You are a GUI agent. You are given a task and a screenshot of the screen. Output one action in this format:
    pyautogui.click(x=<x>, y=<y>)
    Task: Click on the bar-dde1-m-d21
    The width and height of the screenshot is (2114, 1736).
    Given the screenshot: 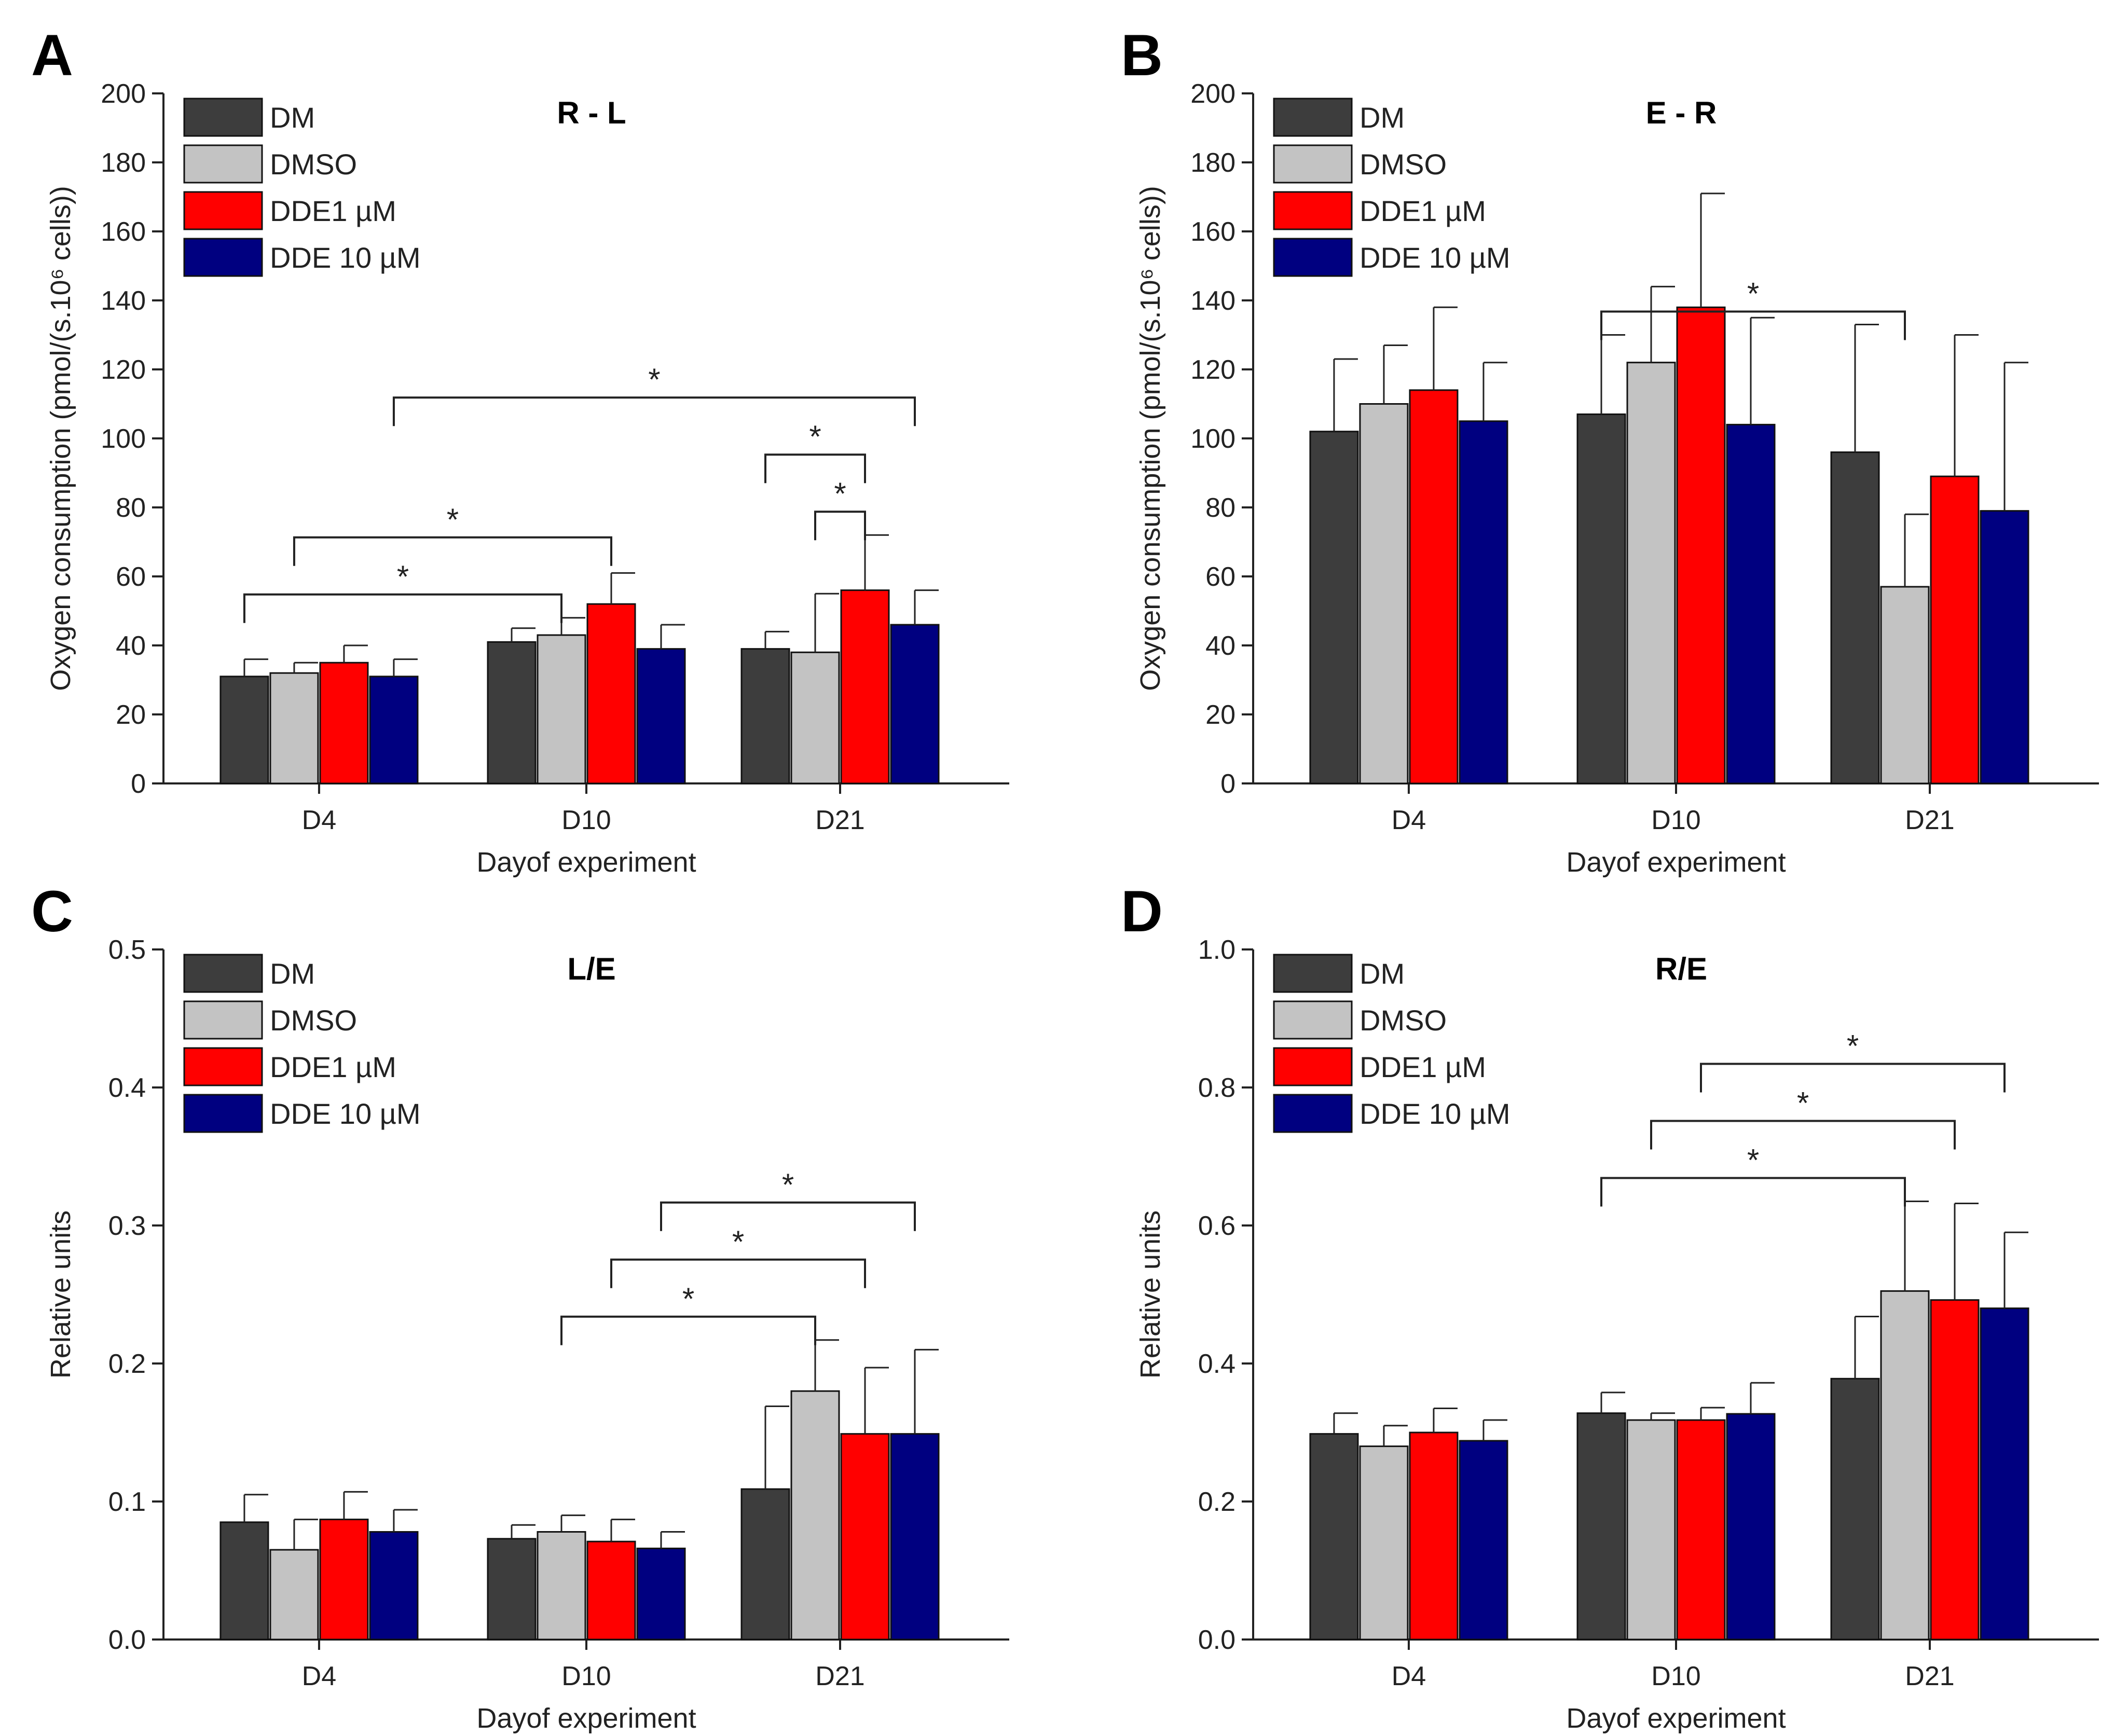 What is the action you would take?
    pyautogui.click(x=865, y=686)
    